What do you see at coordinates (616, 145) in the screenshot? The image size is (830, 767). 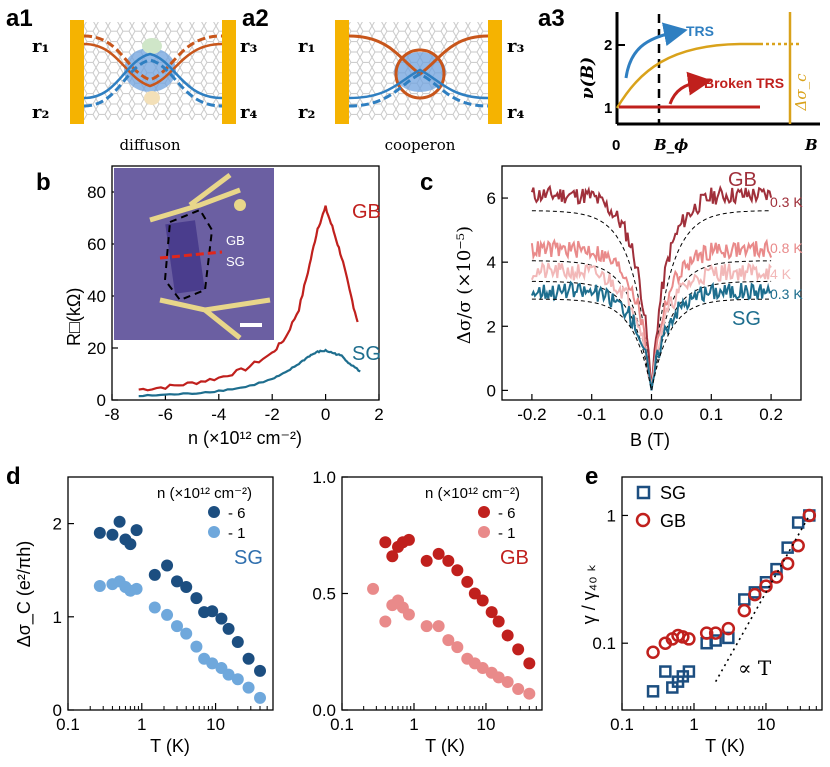 I see `a3-xtick-0: 0` at bounding box center [616, 145].